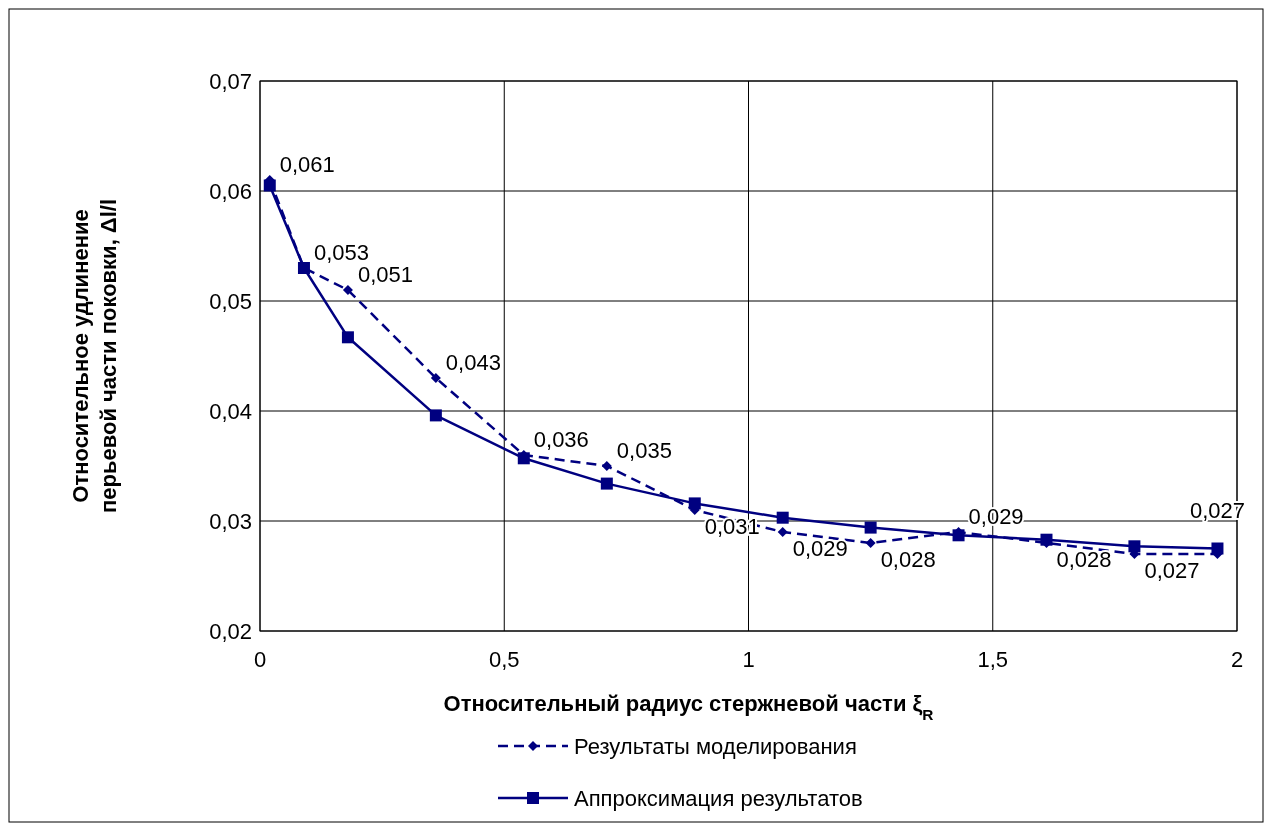  What do you see at coordinates (260, 659) in the screenshot?
I see `x-tick-label: 0` at bounding box center [260, 659].